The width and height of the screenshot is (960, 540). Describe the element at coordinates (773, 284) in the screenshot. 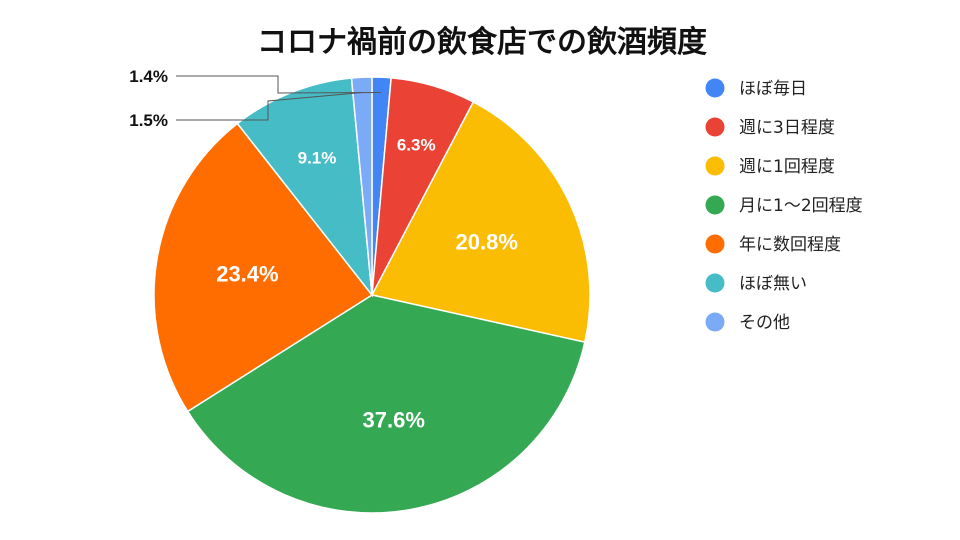

I see `legend-label: ほぼ無い` at that location.